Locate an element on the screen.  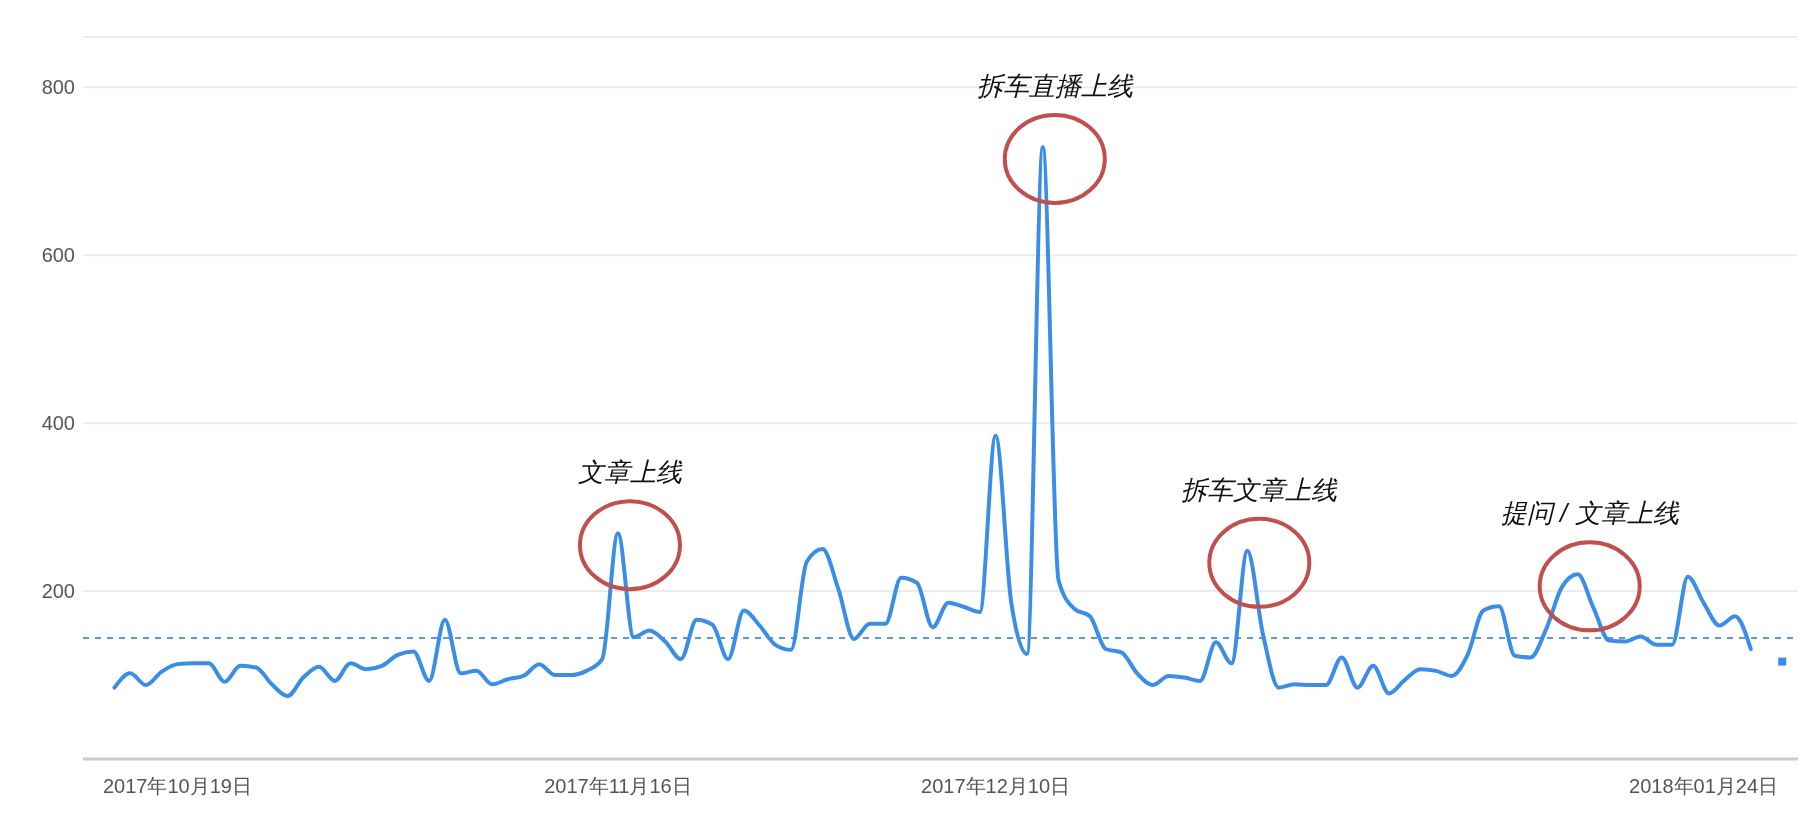
annotation: 文章上线 is located at coordinates (630, 472).